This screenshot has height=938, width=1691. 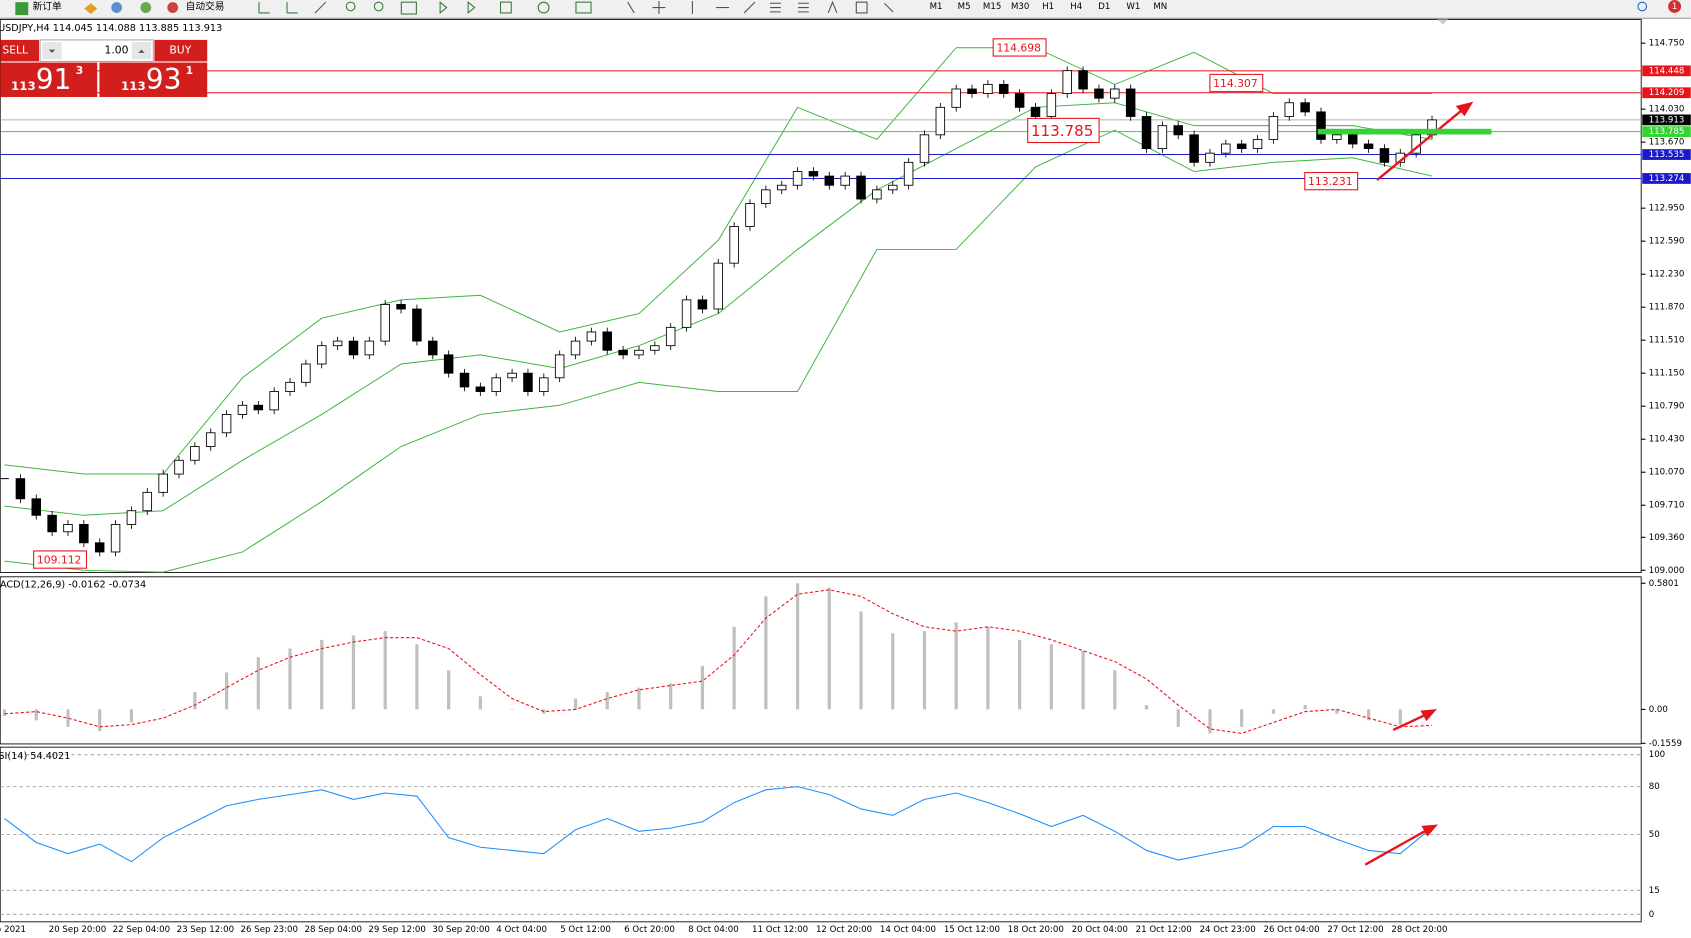 I want to click on x-tick-label: 28 Sep 04:00, so click(x=332, y=930).